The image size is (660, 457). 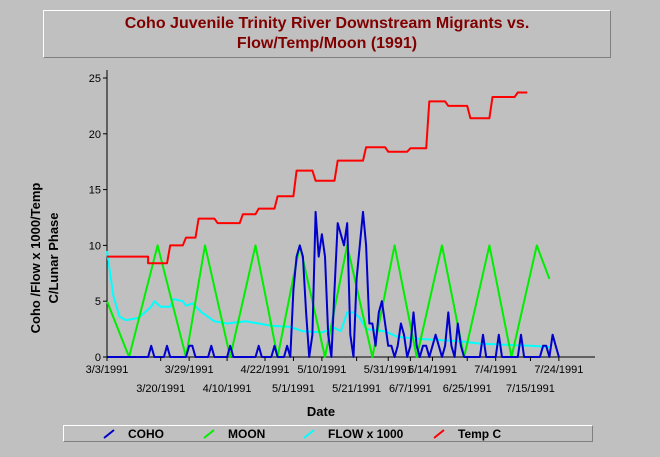 I want to click on y-tick-label: 20, so click(x=95, y=135).